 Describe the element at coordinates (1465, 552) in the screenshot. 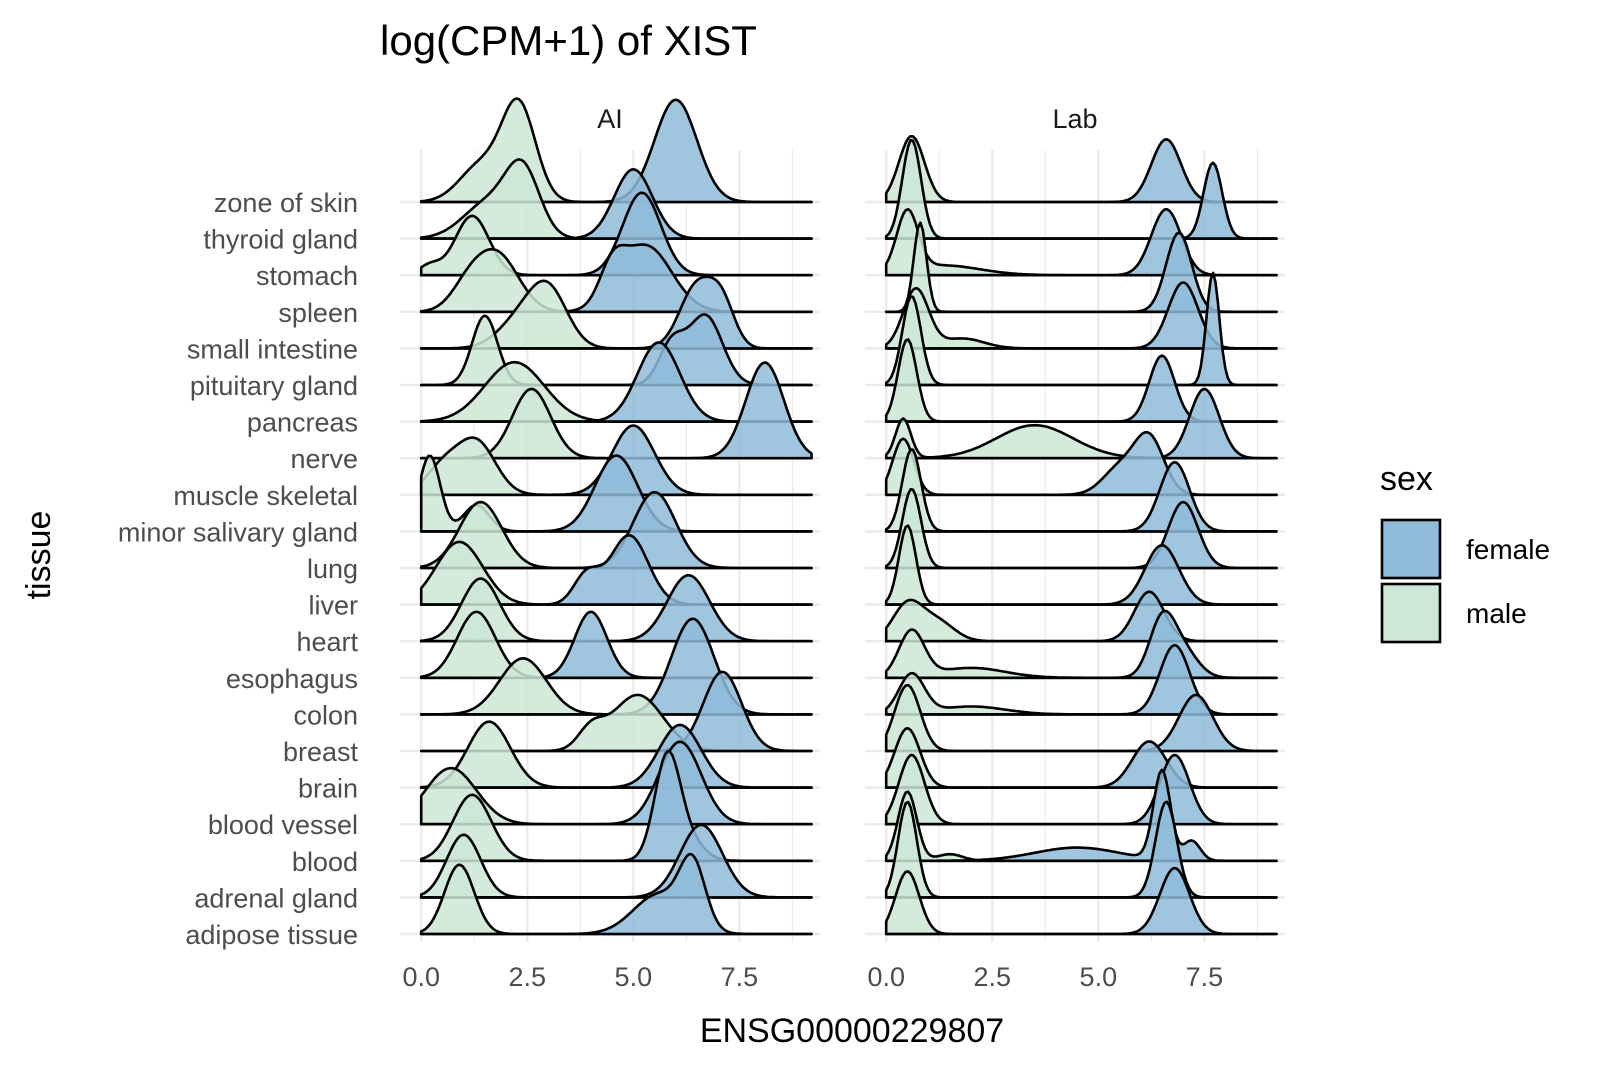

I see `legend: sex female male` at that location.